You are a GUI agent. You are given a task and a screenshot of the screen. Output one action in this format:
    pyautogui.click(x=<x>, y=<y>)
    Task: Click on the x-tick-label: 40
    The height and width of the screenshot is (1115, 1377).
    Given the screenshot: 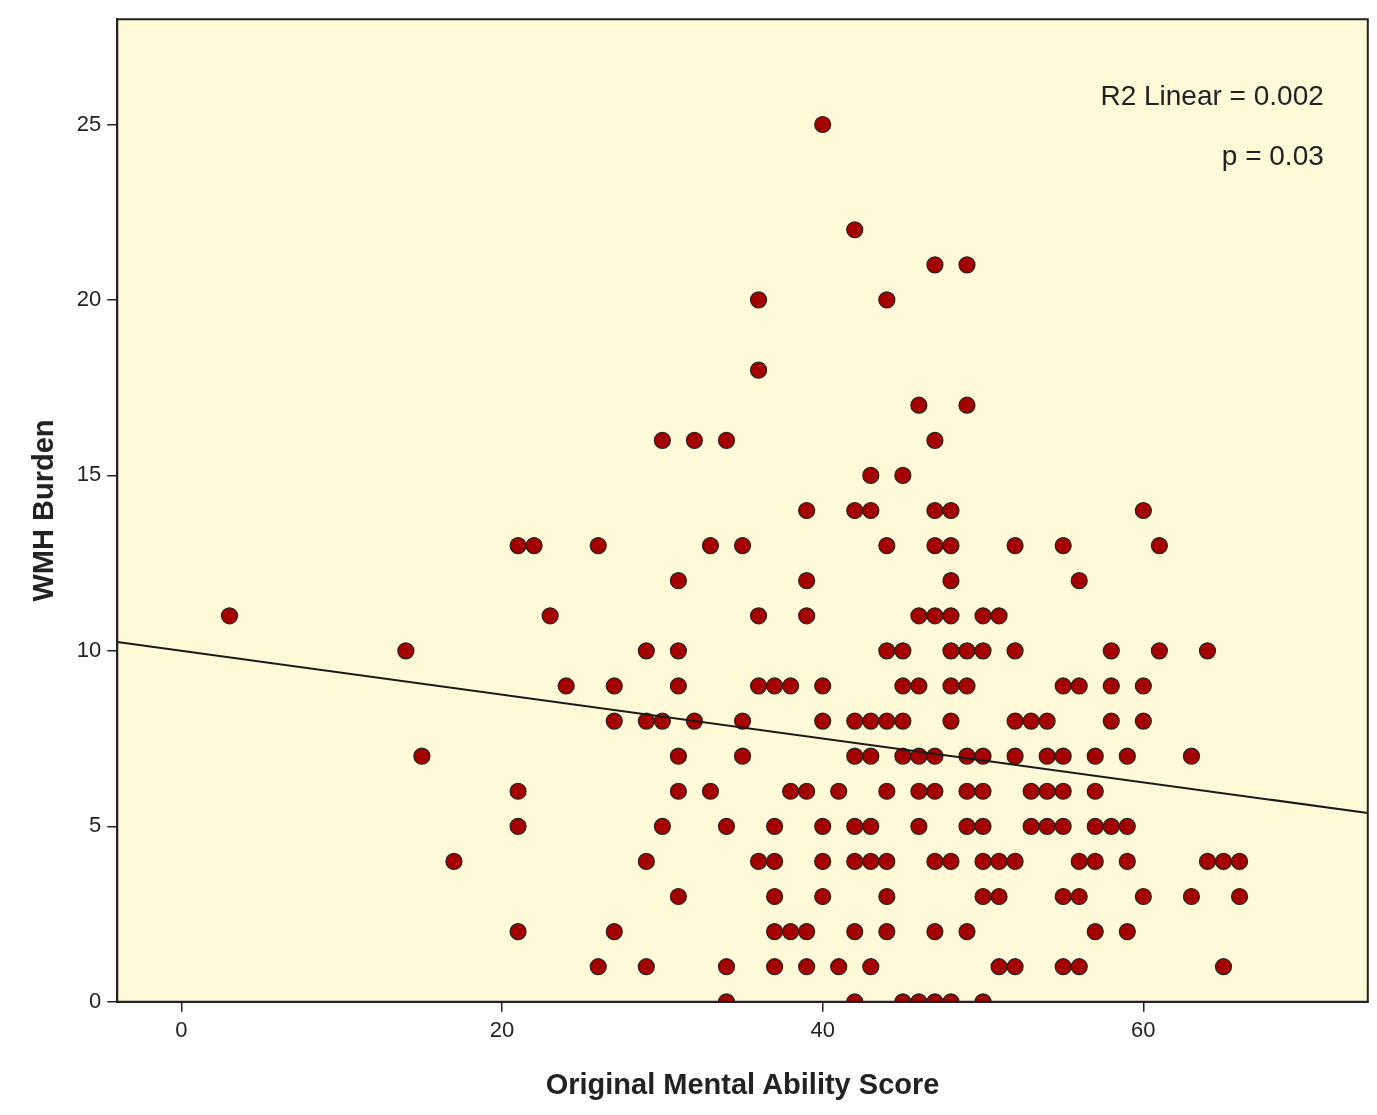 What is the action you would take?
    pyautogui.click(x=822, y=1030)
    